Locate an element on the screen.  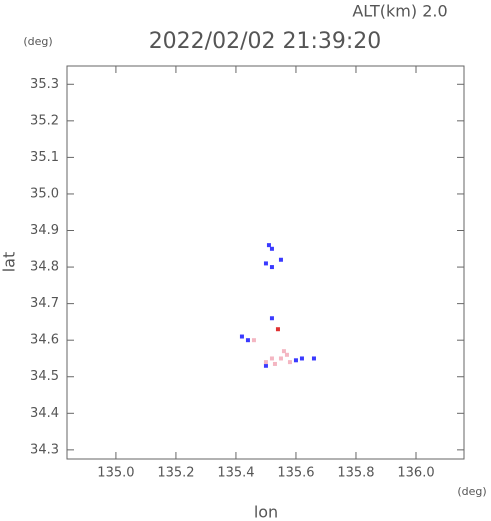
x-tick-label: 135.8 is located at coordinates (355, 473).